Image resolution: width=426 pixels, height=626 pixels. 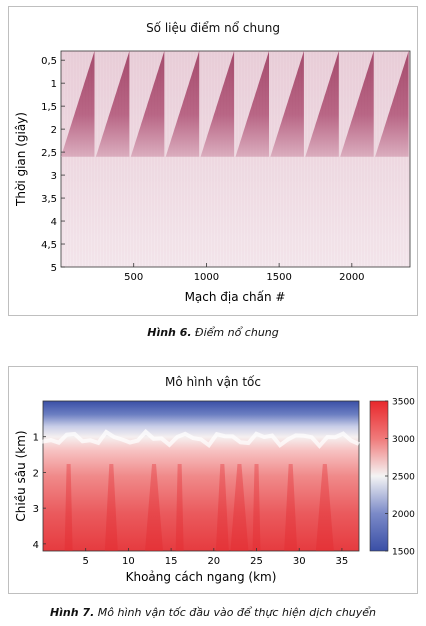 What do you see at coordinates (200, 489) in the screenshot?
I see `velocity-texture` at bounding box center [200, 489].